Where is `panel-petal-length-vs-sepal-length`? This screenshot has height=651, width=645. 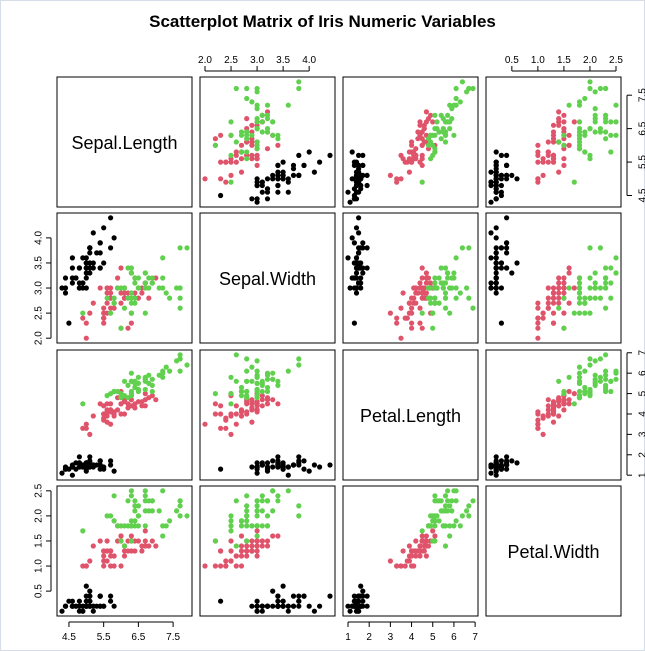
panel-petal-length-vs-sepal-length is located at coordinates (124, 415).